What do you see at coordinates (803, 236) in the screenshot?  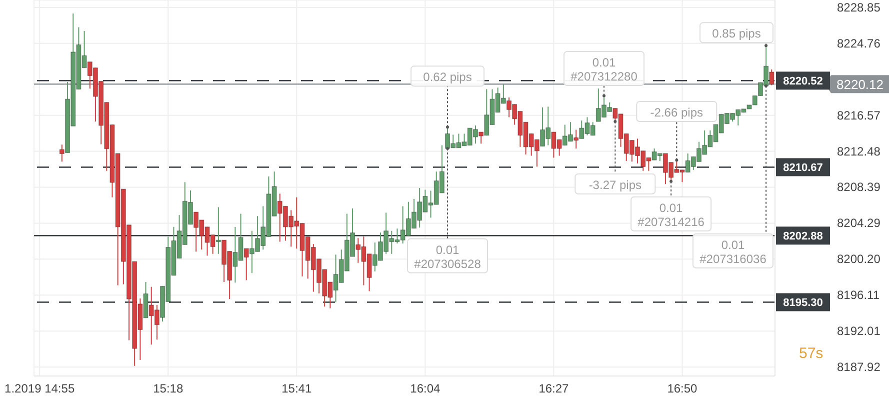 I see `ref-line-label: 8202.88` at bounding box center [803, 236].